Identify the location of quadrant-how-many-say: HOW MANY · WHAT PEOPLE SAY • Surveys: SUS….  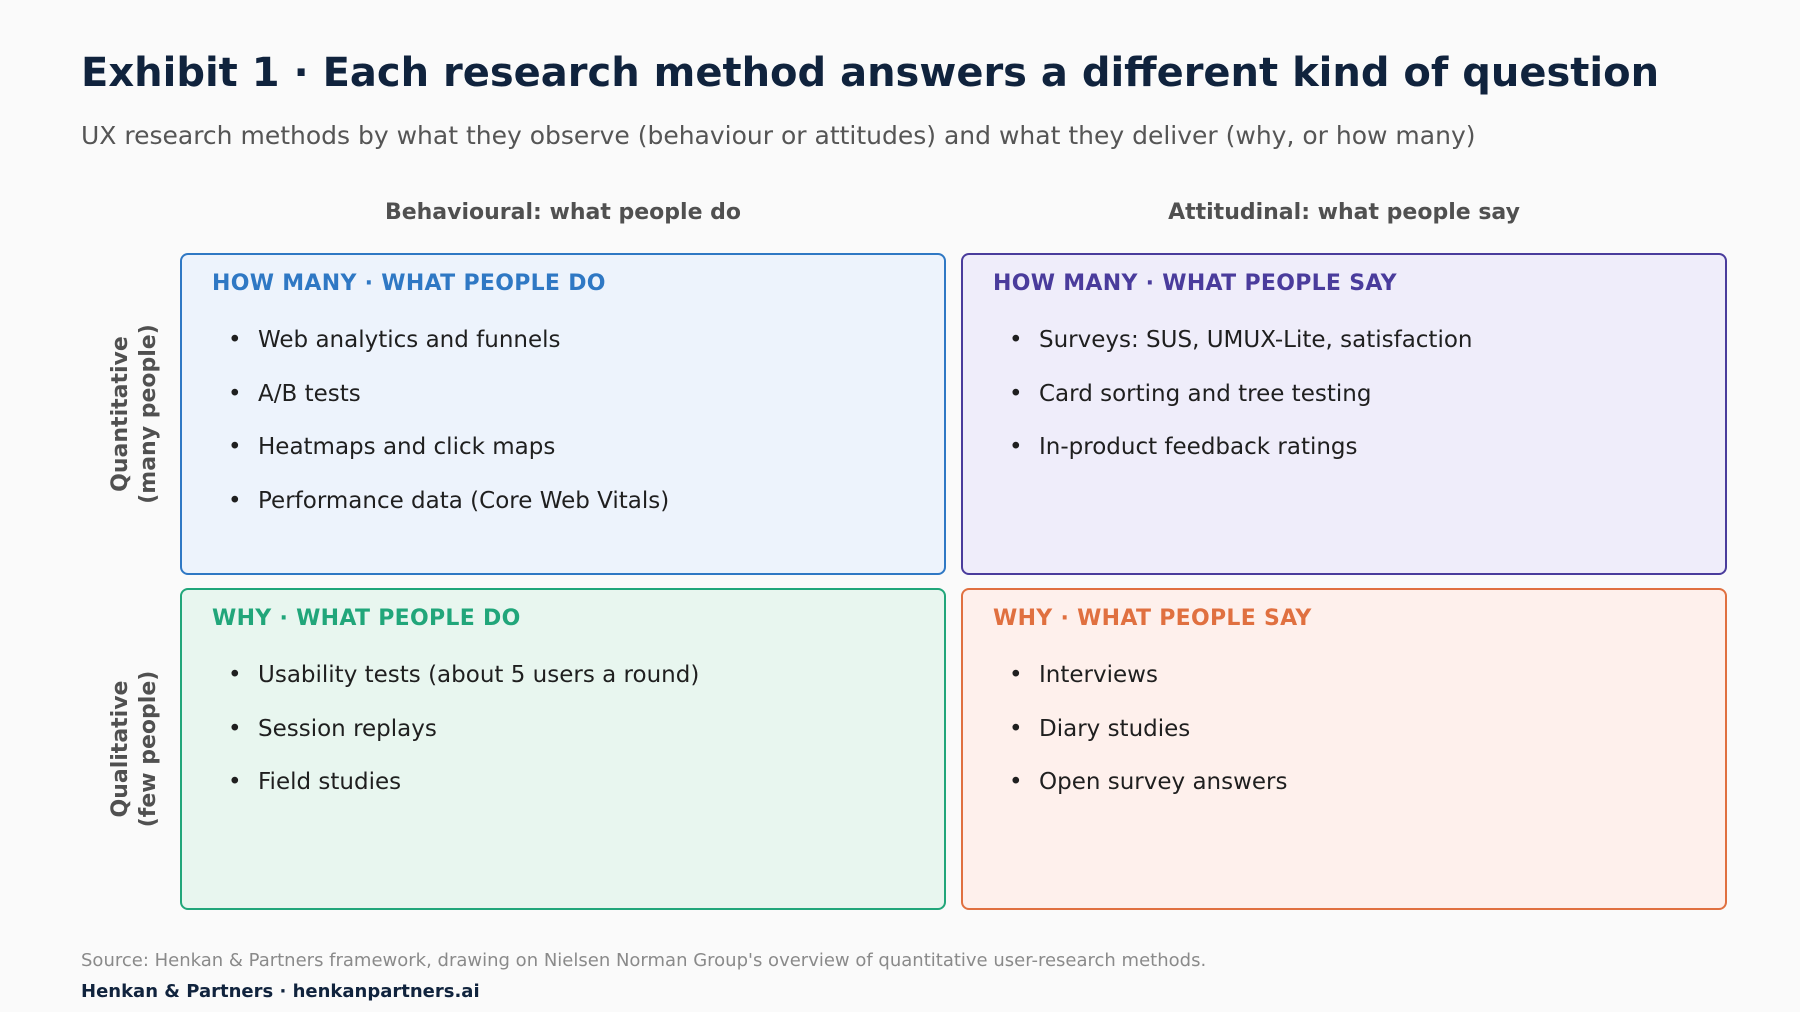
(1344, 414).